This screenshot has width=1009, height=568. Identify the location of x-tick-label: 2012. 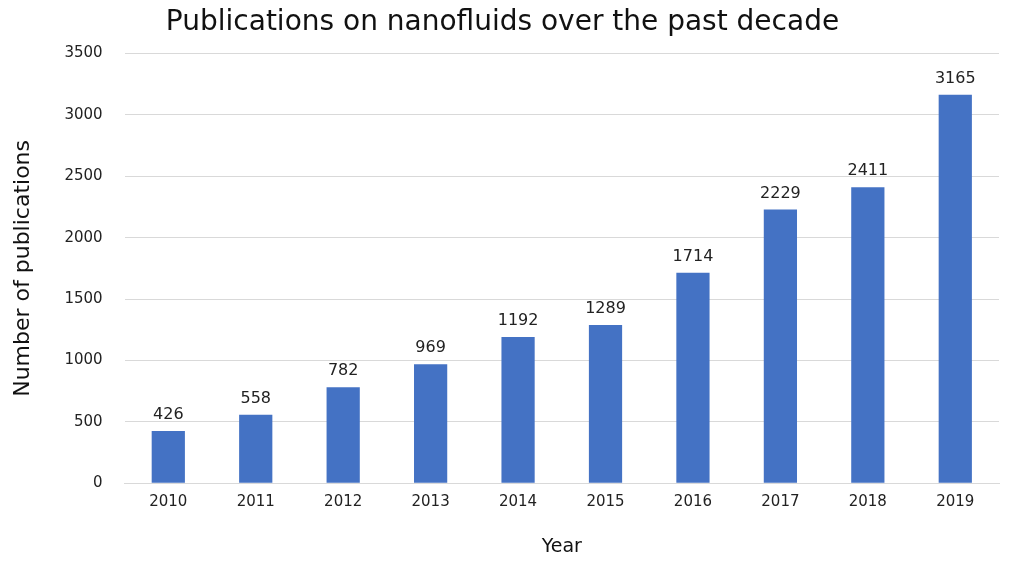
(343, 501).